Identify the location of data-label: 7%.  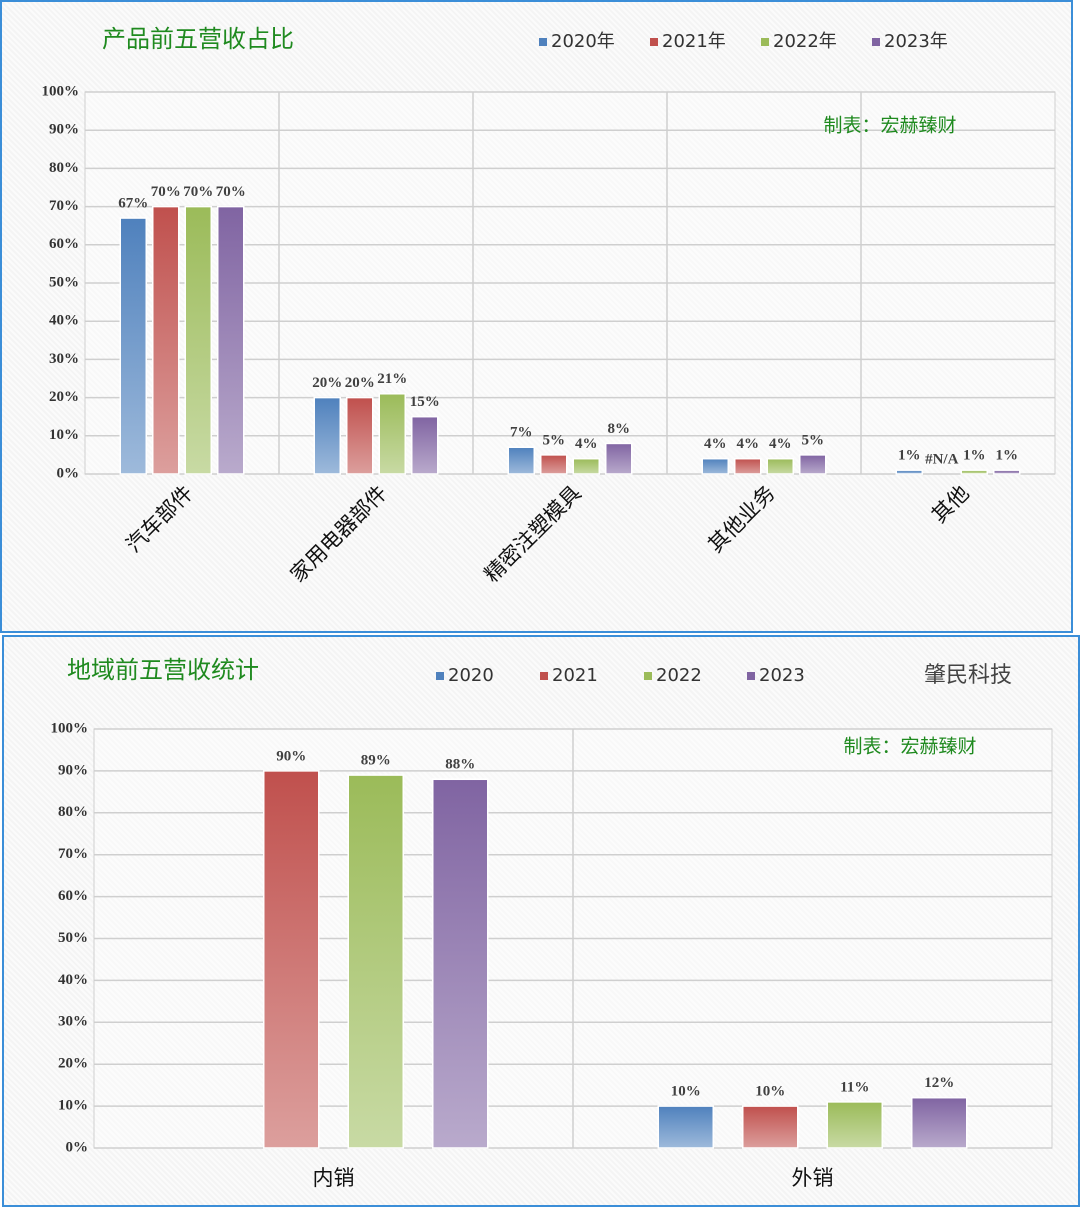
(521, 433).